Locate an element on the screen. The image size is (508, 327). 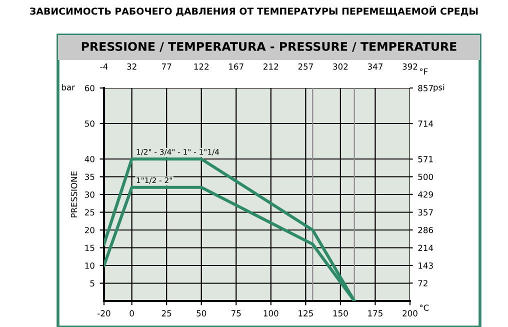
y-tick-label: 5 is located at coordinates (92, 283).